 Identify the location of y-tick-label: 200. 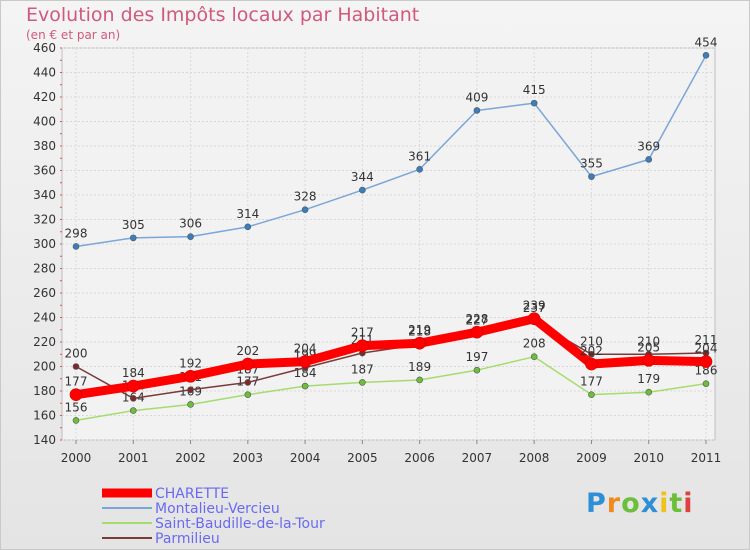
(44, 367).